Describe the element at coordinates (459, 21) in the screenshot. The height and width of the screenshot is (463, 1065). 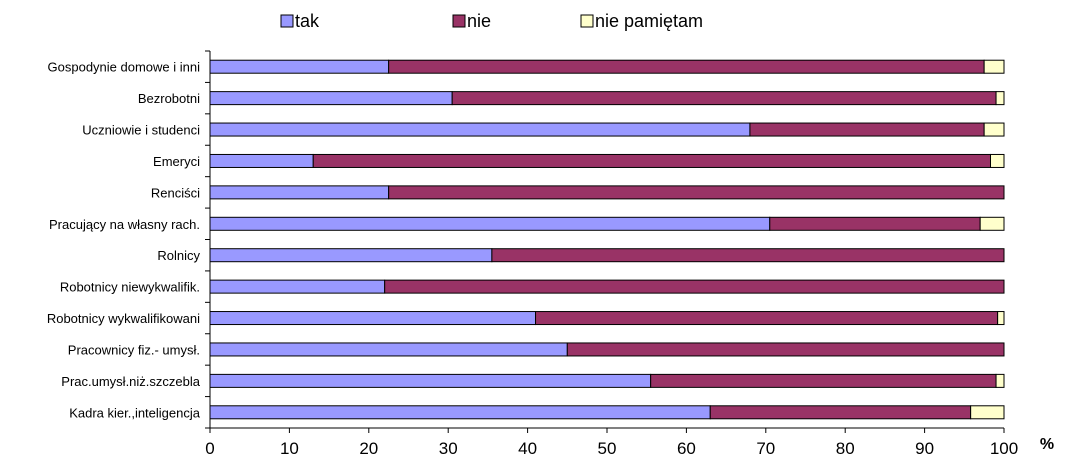
I see `legend-swatch-nie` at that location.